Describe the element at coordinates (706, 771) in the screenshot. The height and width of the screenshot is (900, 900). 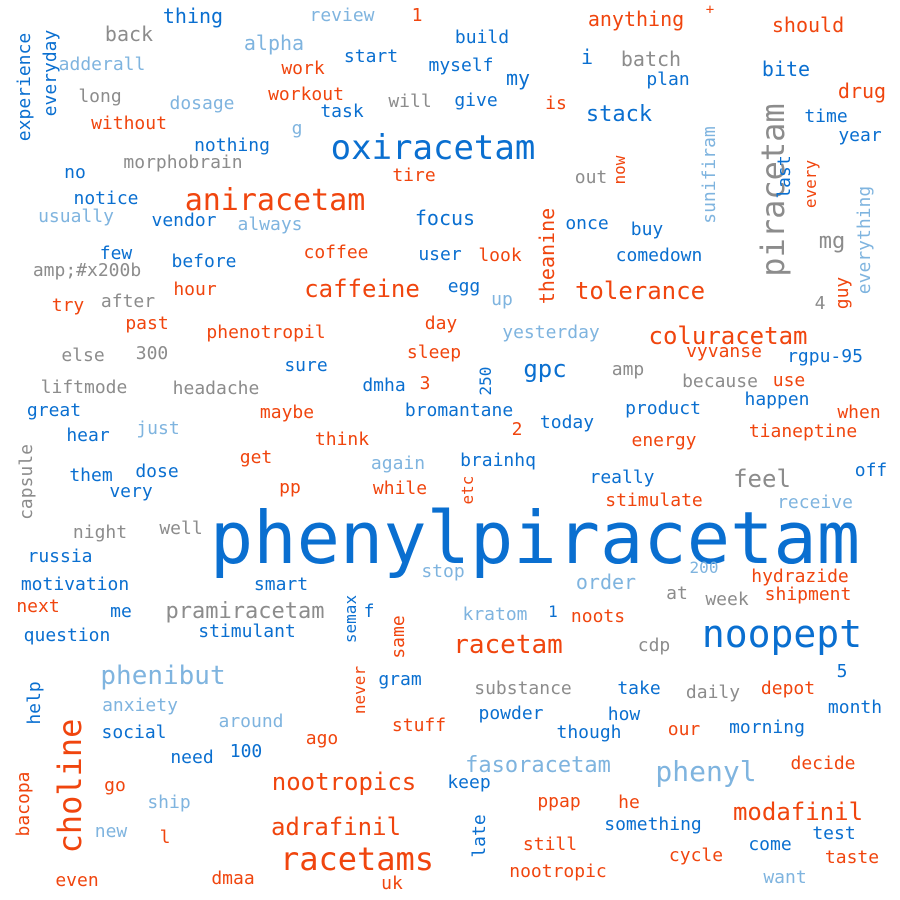
I see `cloud-word: phenyl` at that location.